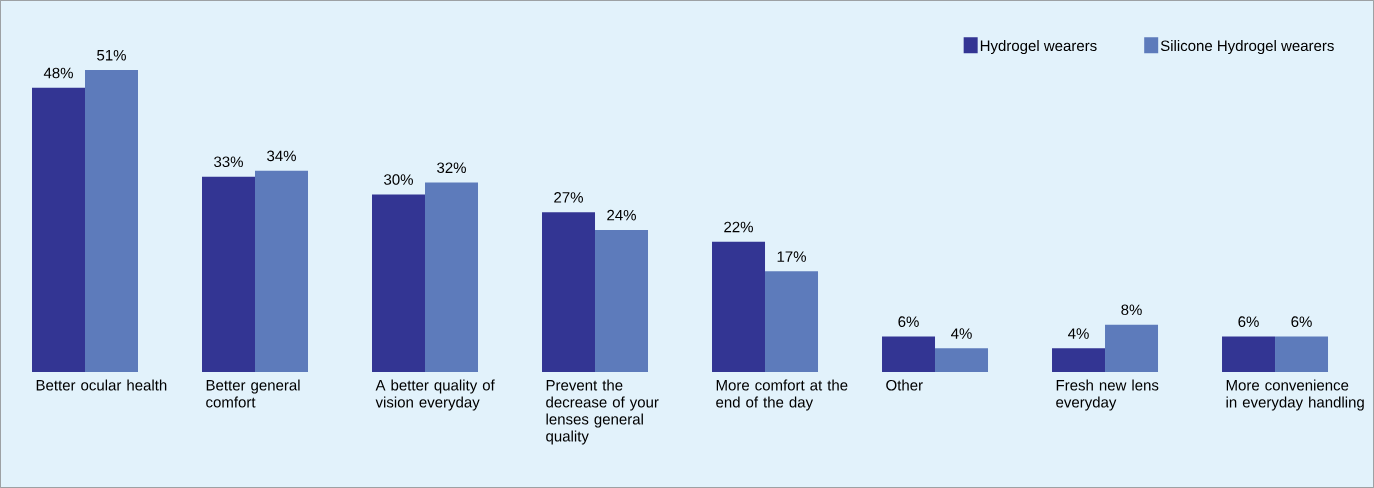  I want to click on legend-label: Hydrogel wearers, so click(1038, 47).